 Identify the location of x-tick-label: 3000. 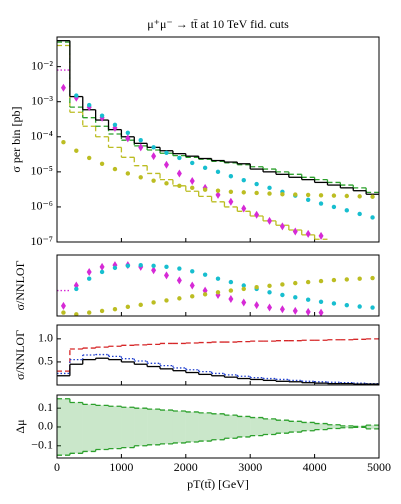
(250, 467).